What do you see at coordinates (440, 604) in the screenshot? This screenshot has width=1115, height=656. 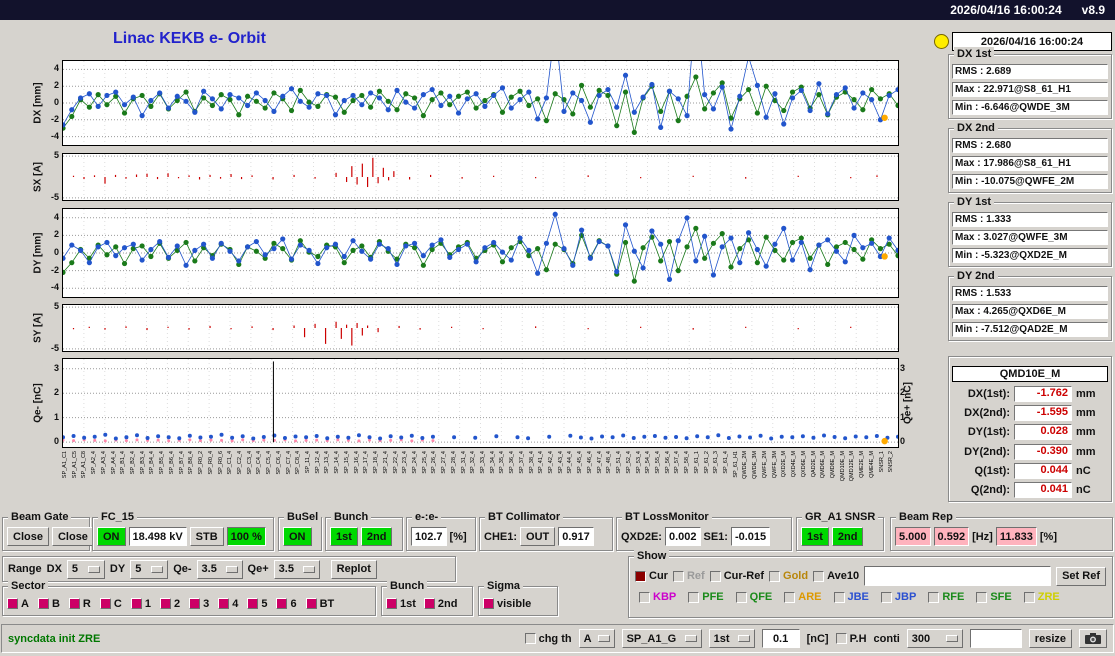 I see `bunch-2nd-checkbox: 2nd` at bounding box center [440, 604].